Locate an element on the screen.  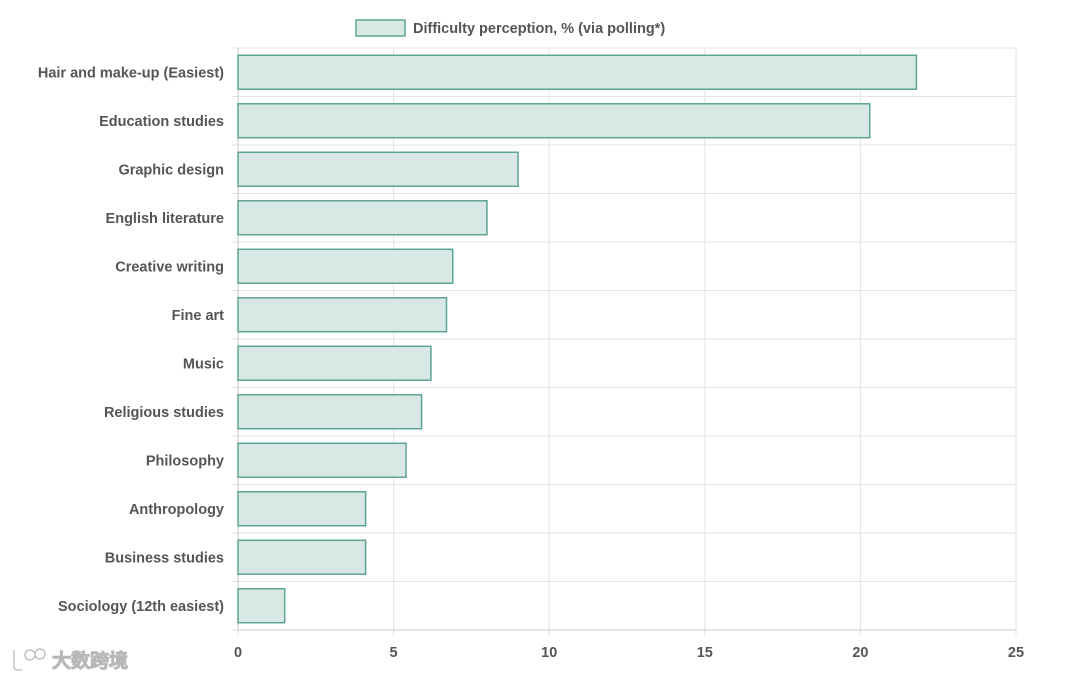
x-tick-label-0: 0 is located at coordinates (238, 653).